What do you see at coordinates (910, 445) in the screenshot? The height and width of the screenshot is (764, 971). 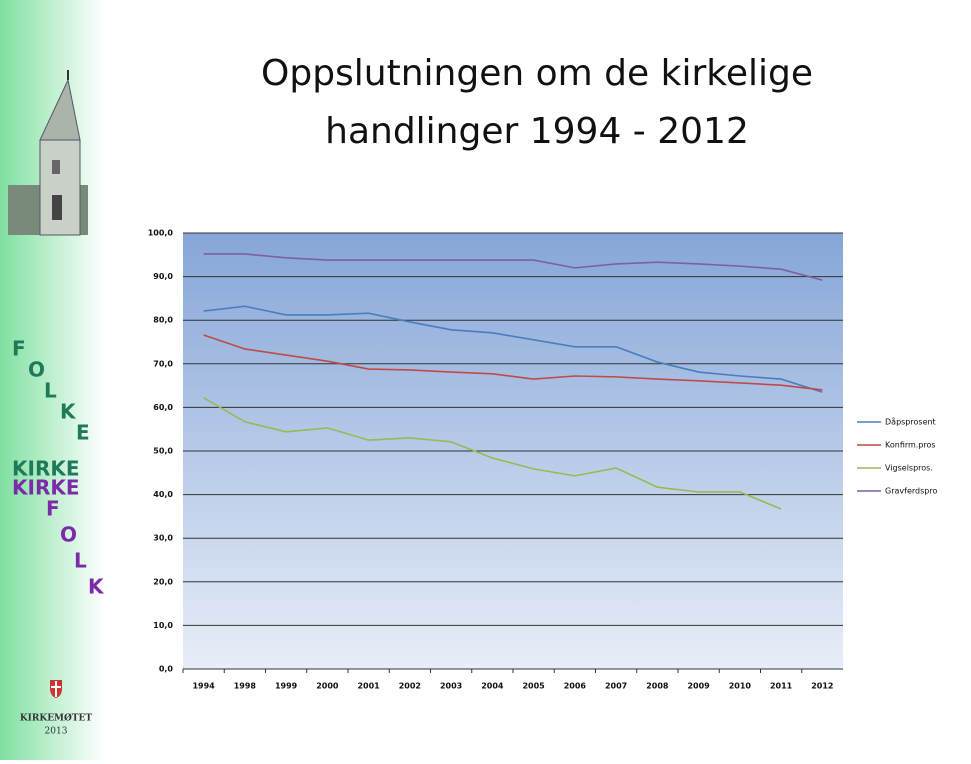 I see `legend-label: Konfirm.pros` at bounding box center [910, 445].